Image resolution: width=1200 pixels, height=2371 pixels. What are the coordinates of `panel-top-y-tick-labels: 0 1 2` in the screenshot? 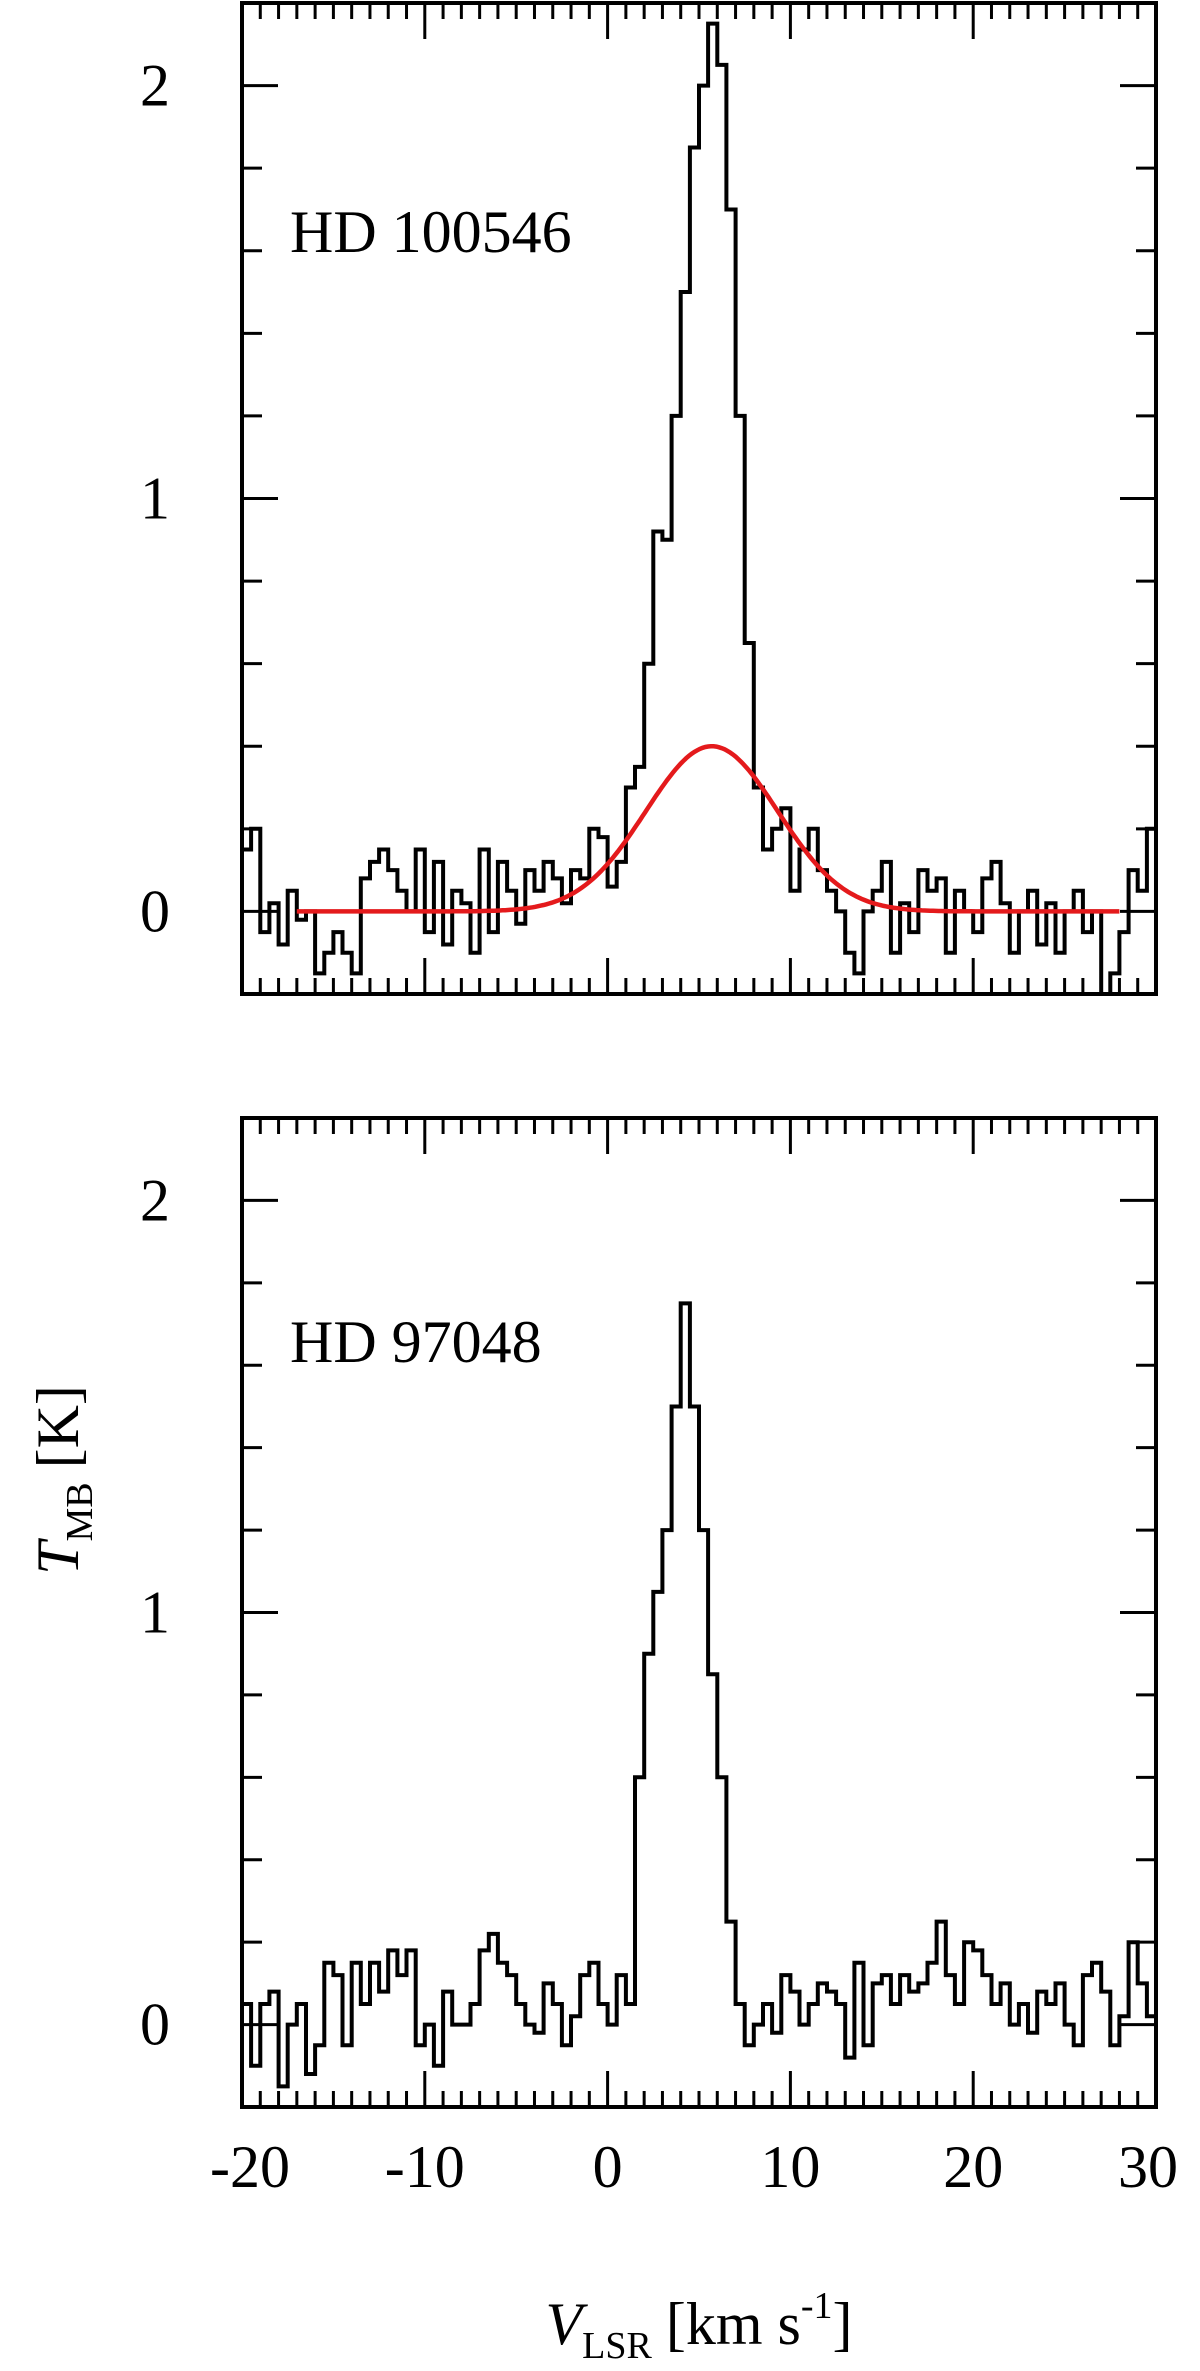 It's located at (155, 499).